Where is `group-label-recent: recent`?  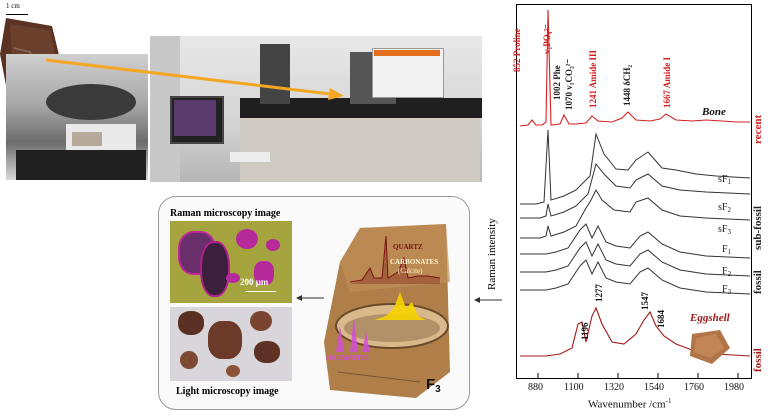
group-label-recent: recent is located at coordinates (758, 129).